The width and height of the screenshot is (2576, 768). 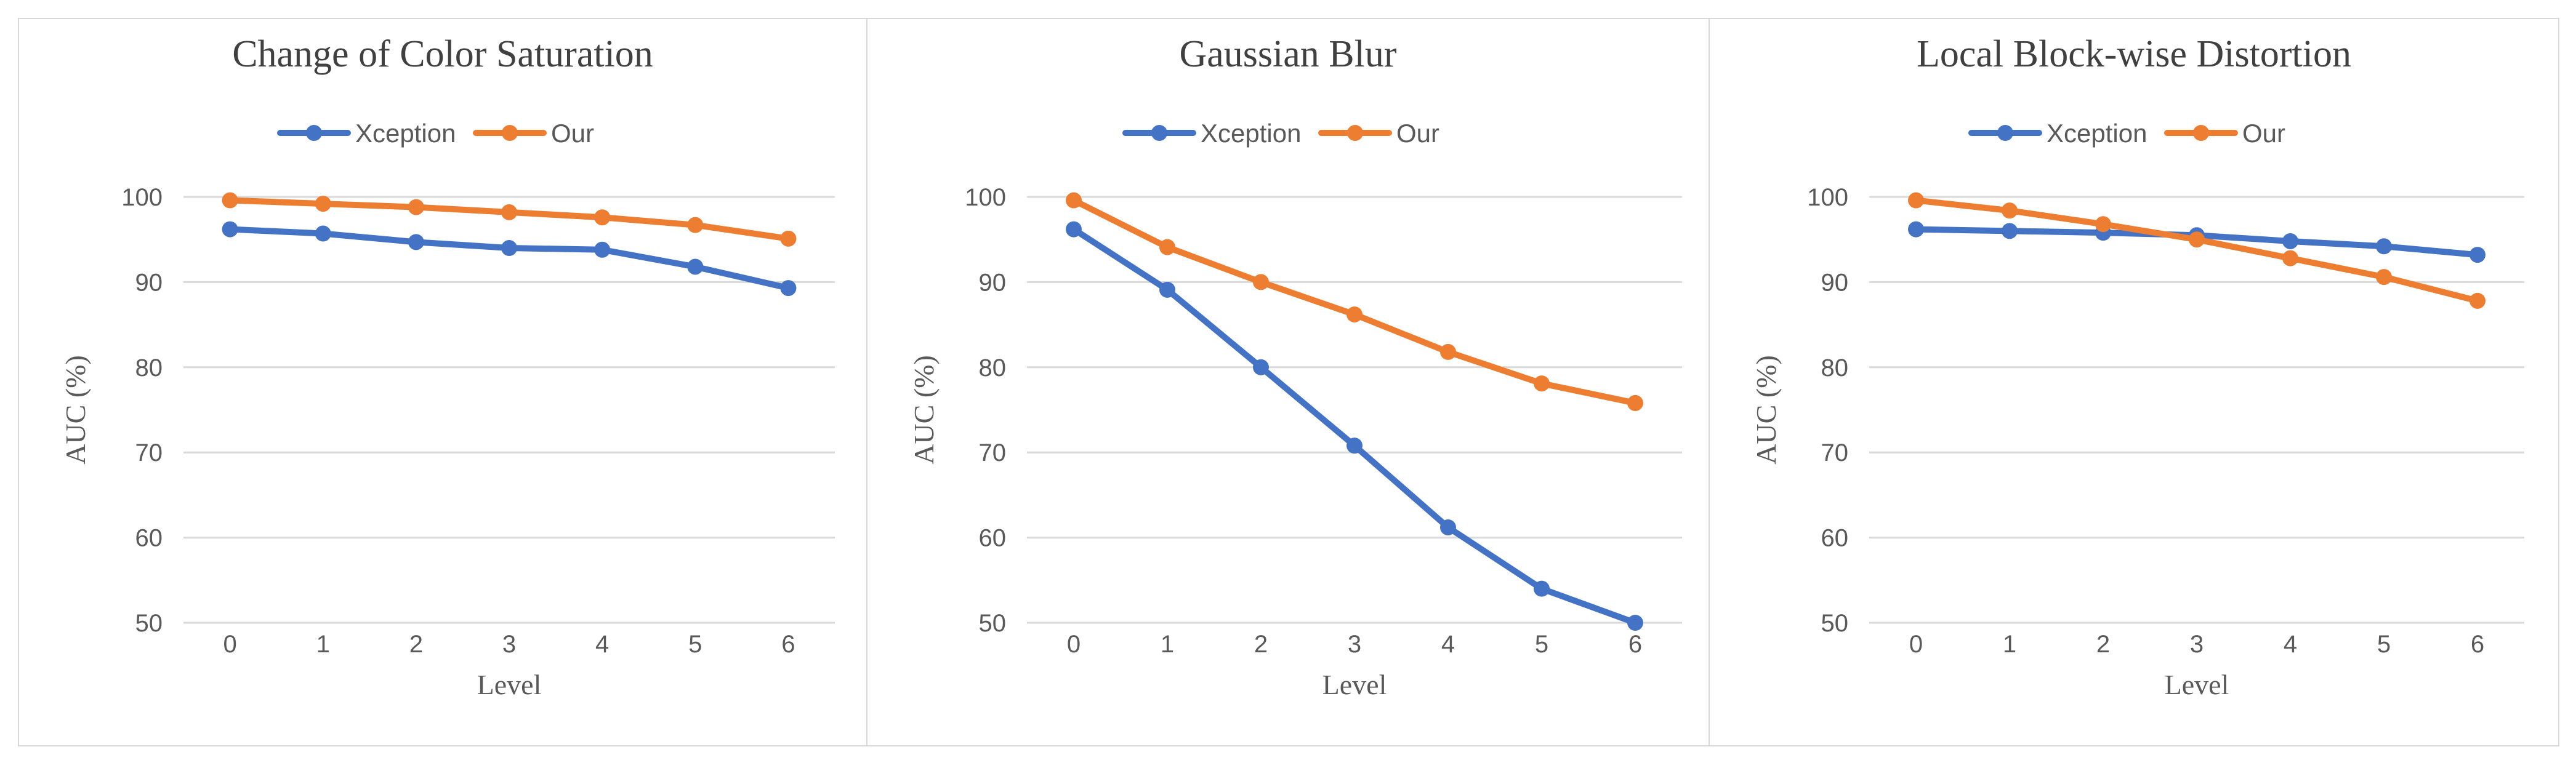 What do you see at coordinates (442, 54) in the screenshot?
I see `chart-title: Change of Color Saturation` at bounding box center [442, 54].